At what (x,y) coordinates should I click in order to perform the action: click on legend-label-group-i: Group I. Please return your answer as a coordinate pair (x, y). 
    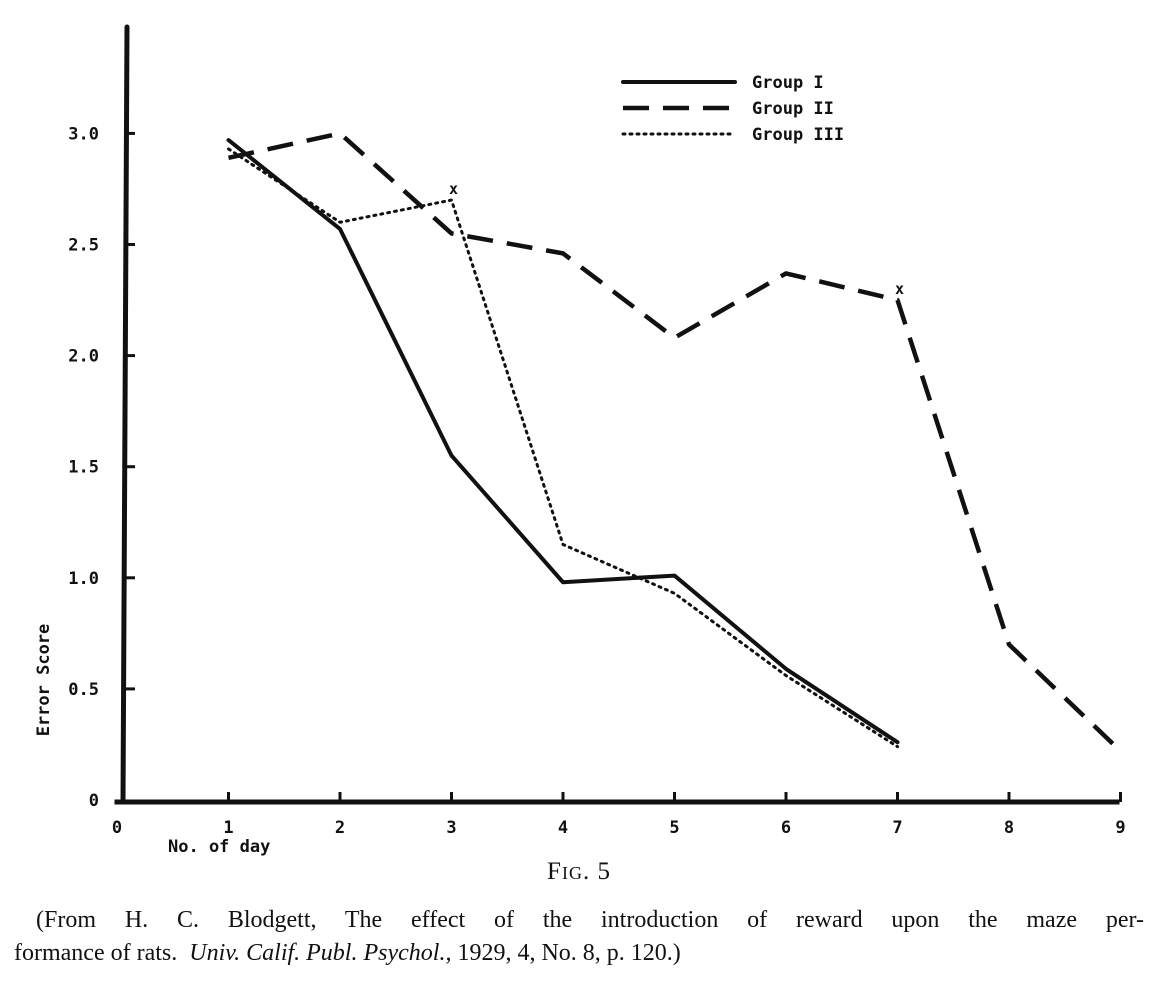
    Looking at the image, I should click on (788, 83).